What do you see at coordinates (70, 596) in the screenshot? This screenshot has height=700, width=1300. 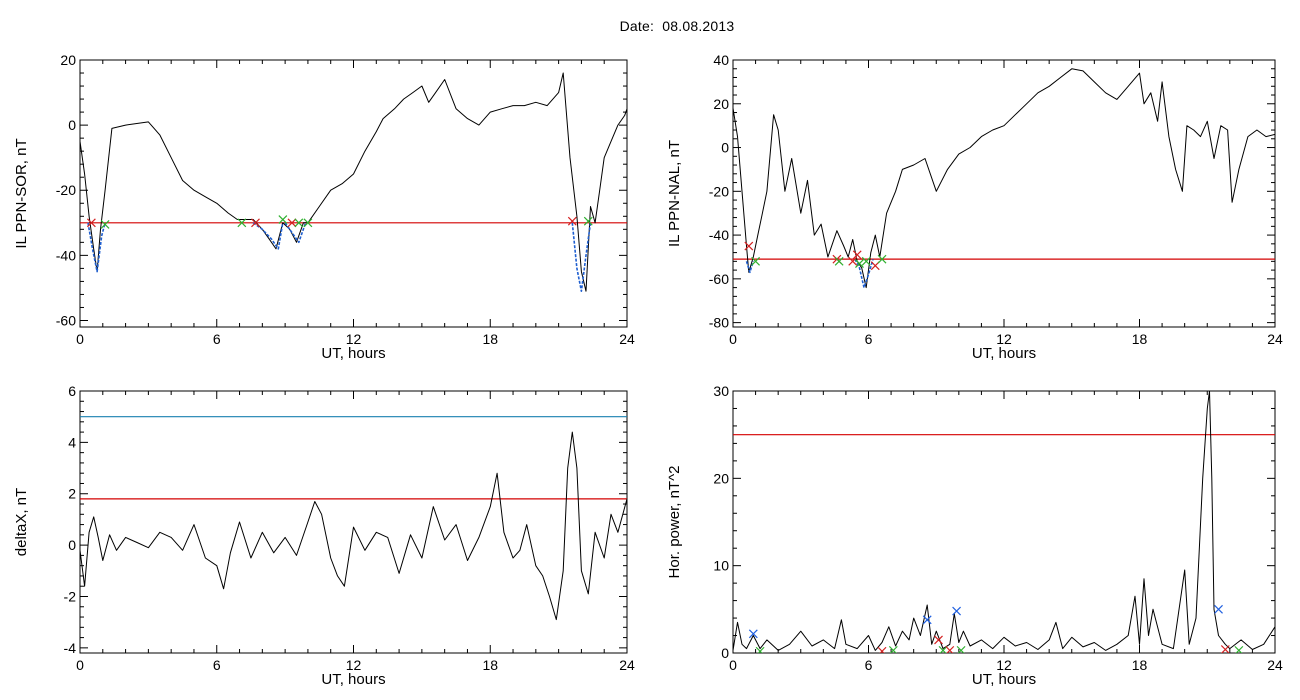 I see `y-tick-label: -2` at bounding box center [70, 596].